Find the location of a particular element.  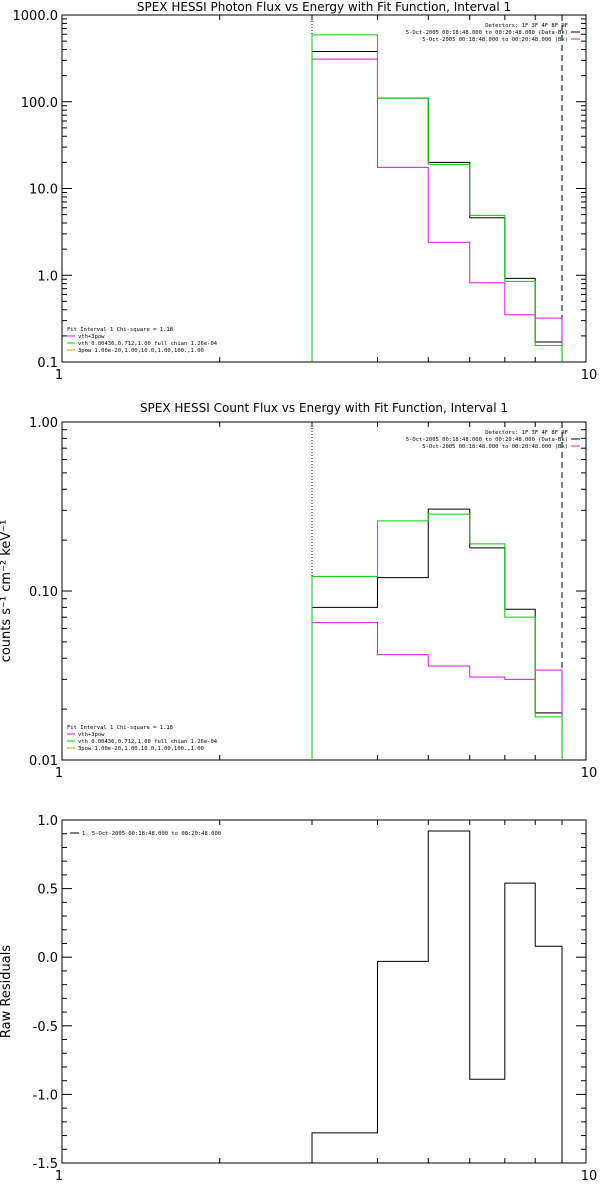

y-tick-label: 0.1 is located at coordinates (47, 363).